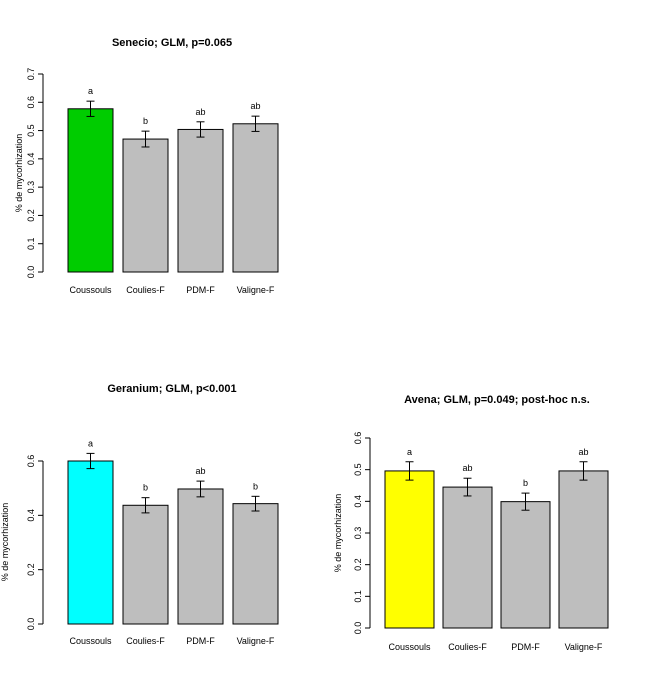 The image size is (650, 677). What do you see at coordinates (172, 43) in the screenshot?
I see `chart-title: Senecio; GLM, p=0.065` at bounding box center [172, 43].